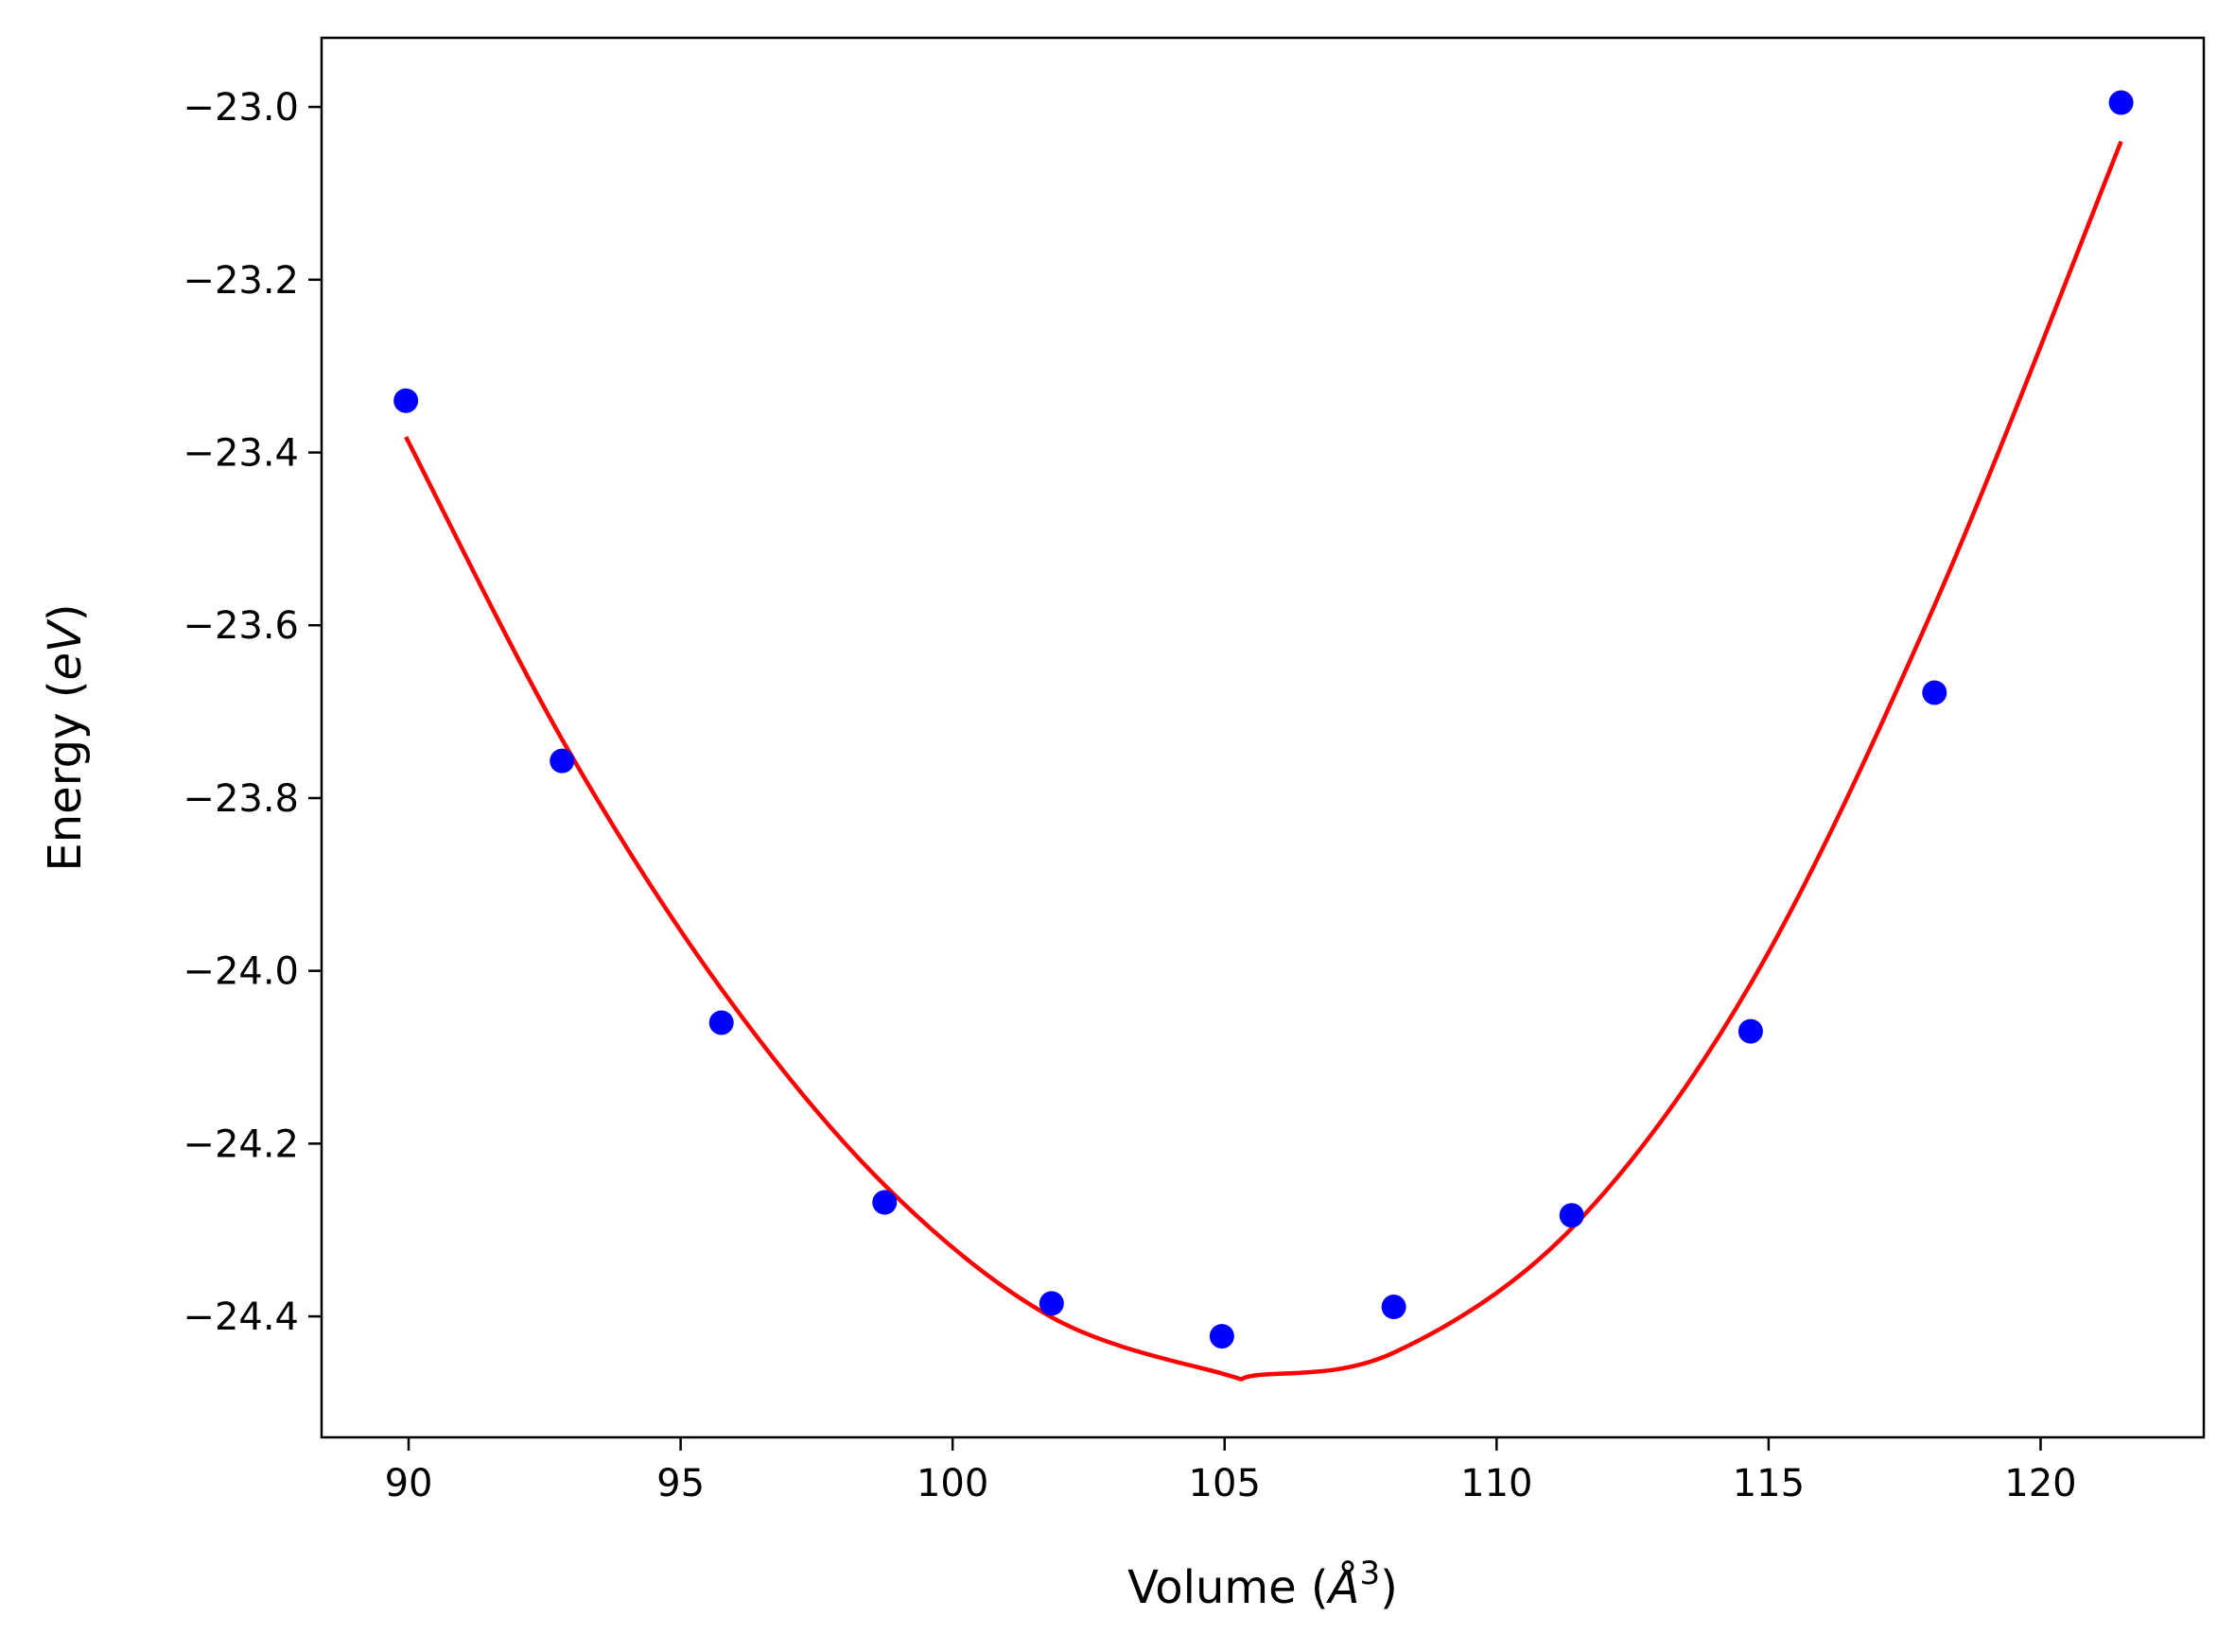 Image resolution: width=2235 pixels, height=1652 pixels. Describe the element at coordinates (1389, 1588) in the screenshot. I see `x-axis-label-suffix: )` at that location.